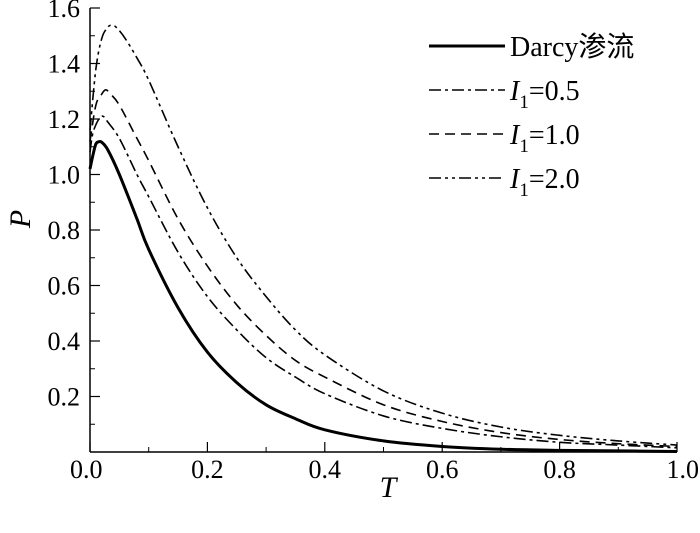 This screenshot has width=700, height=533. What do you see at coordinates (554, 179) in the screenshot?
I see `legend-label-suffix: =2.0` at bounding box center [554, 179].